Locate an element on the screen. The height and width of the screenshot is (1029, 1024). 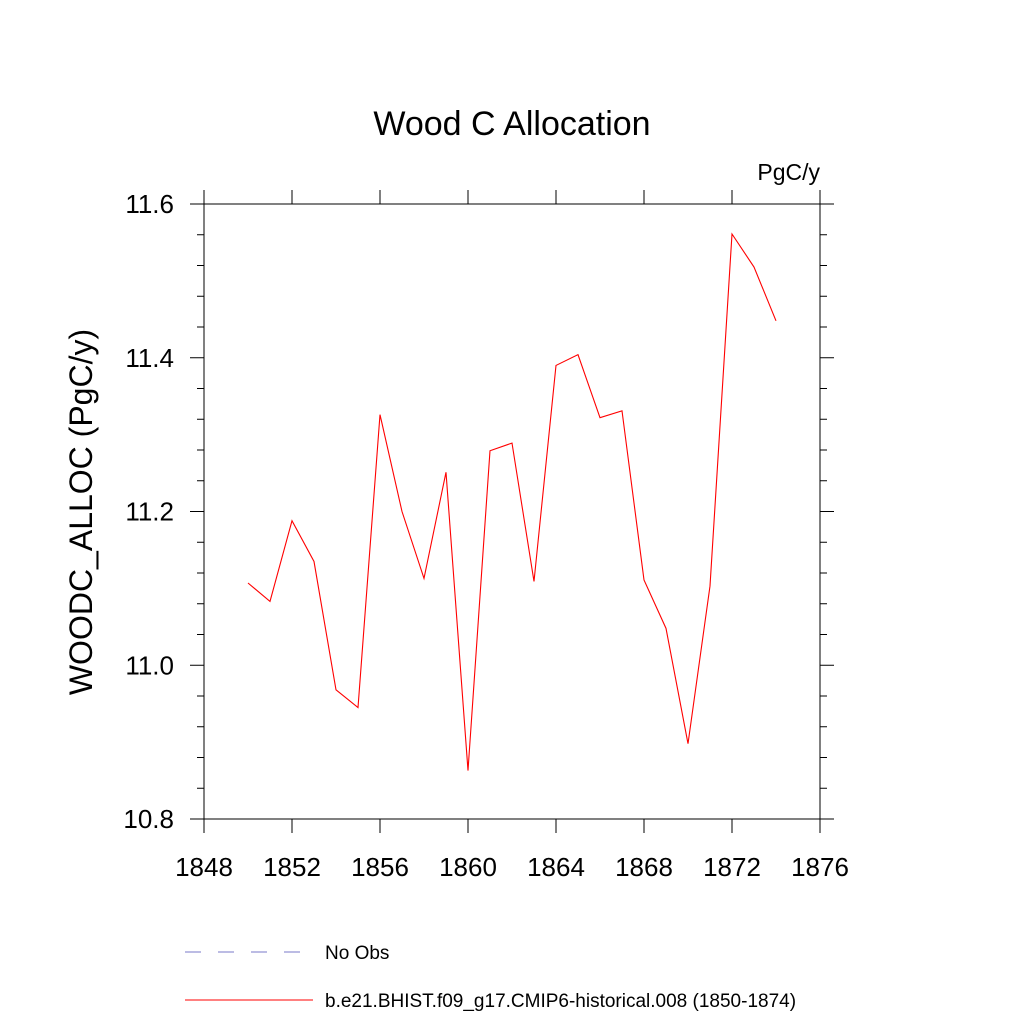
x-tick-label: 1860 is located at coordinates (468, 867).